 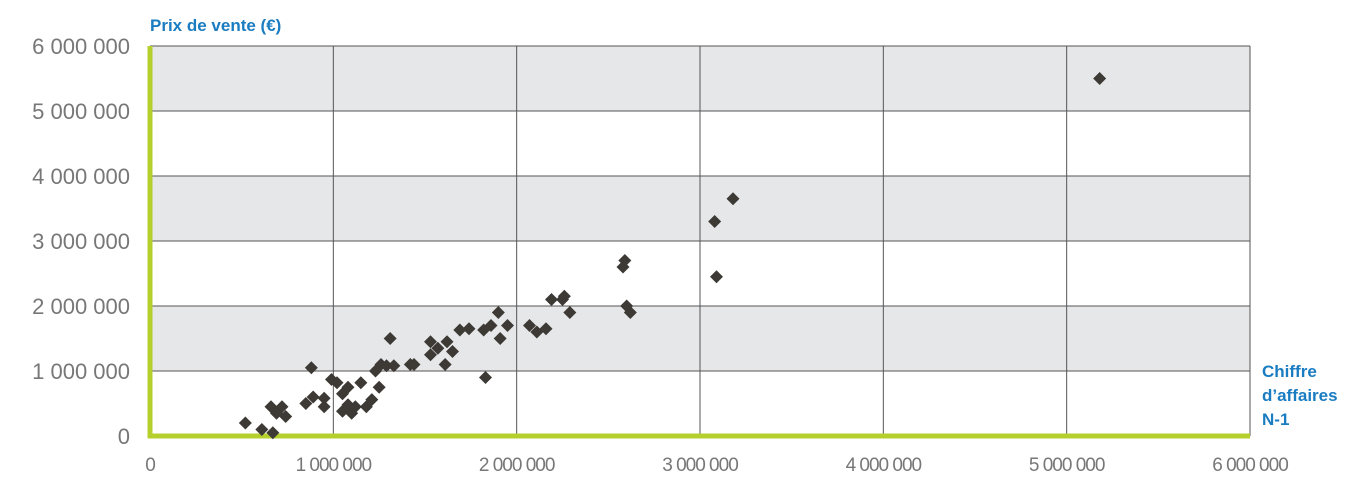 What do you see at coordinates (1275, 419) in the screenshot?
I see `x-axis-title-line-3: N-1` at bounding box center [1275, 419].